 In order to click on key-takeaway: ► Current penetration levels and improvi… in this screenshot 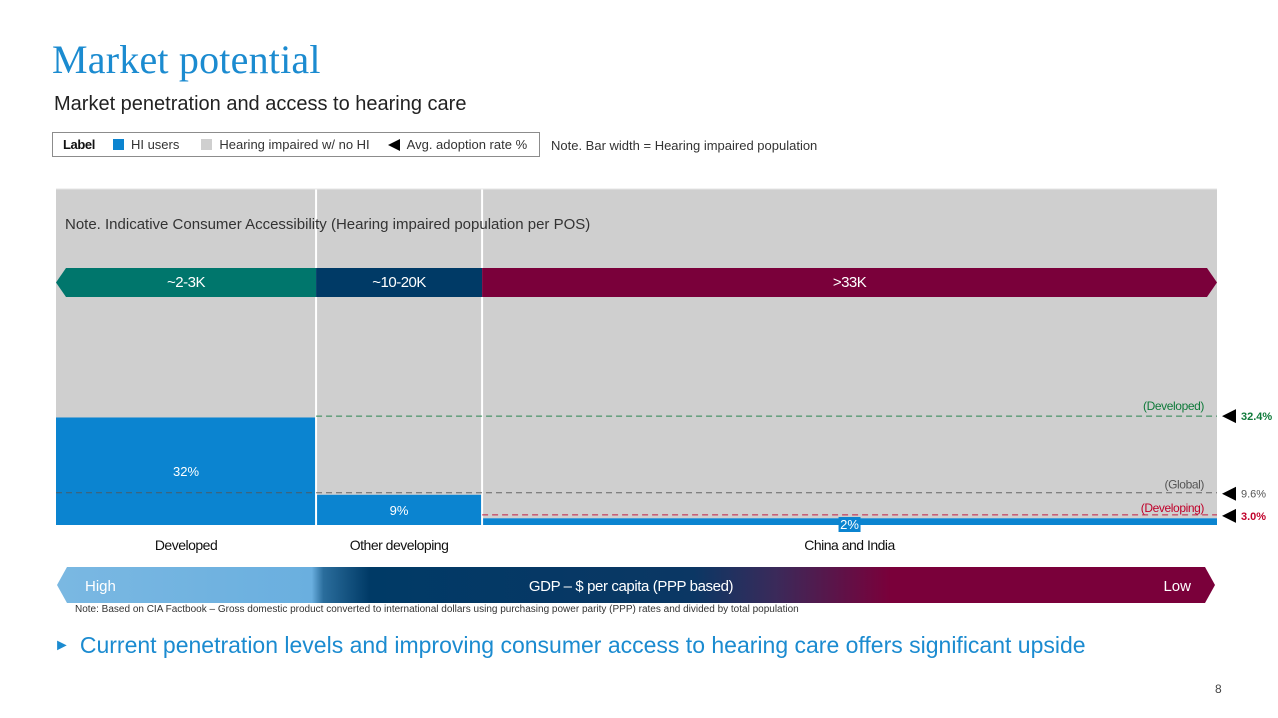, I will do `click(570, 645)`.